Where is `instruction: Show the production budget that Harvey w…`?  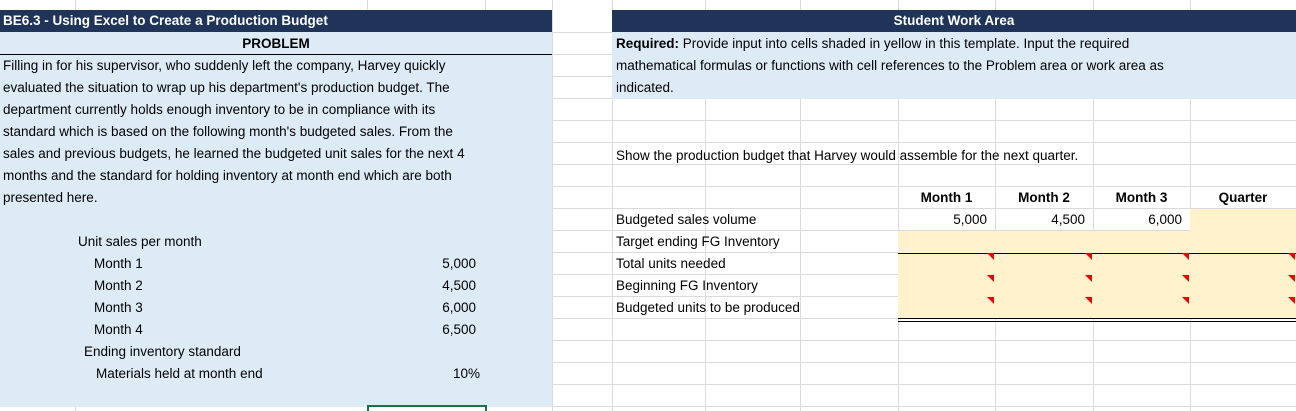
instruction: Show the production budget that Harvey w… is located at coordinates (847, 155).